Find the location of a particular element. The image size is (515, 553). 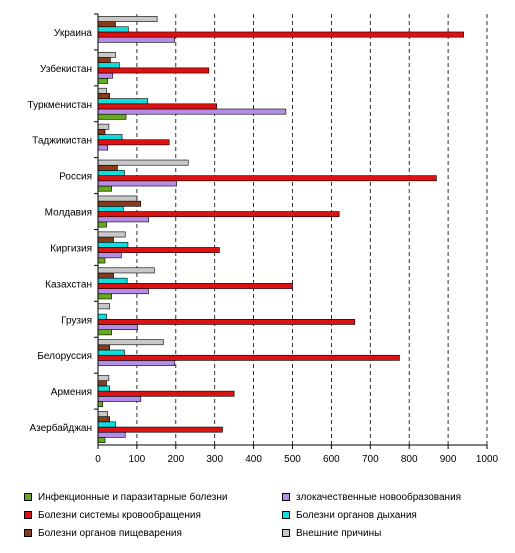

legend-label: Болезни органов пищеварения is located at coordinates (110, 533).